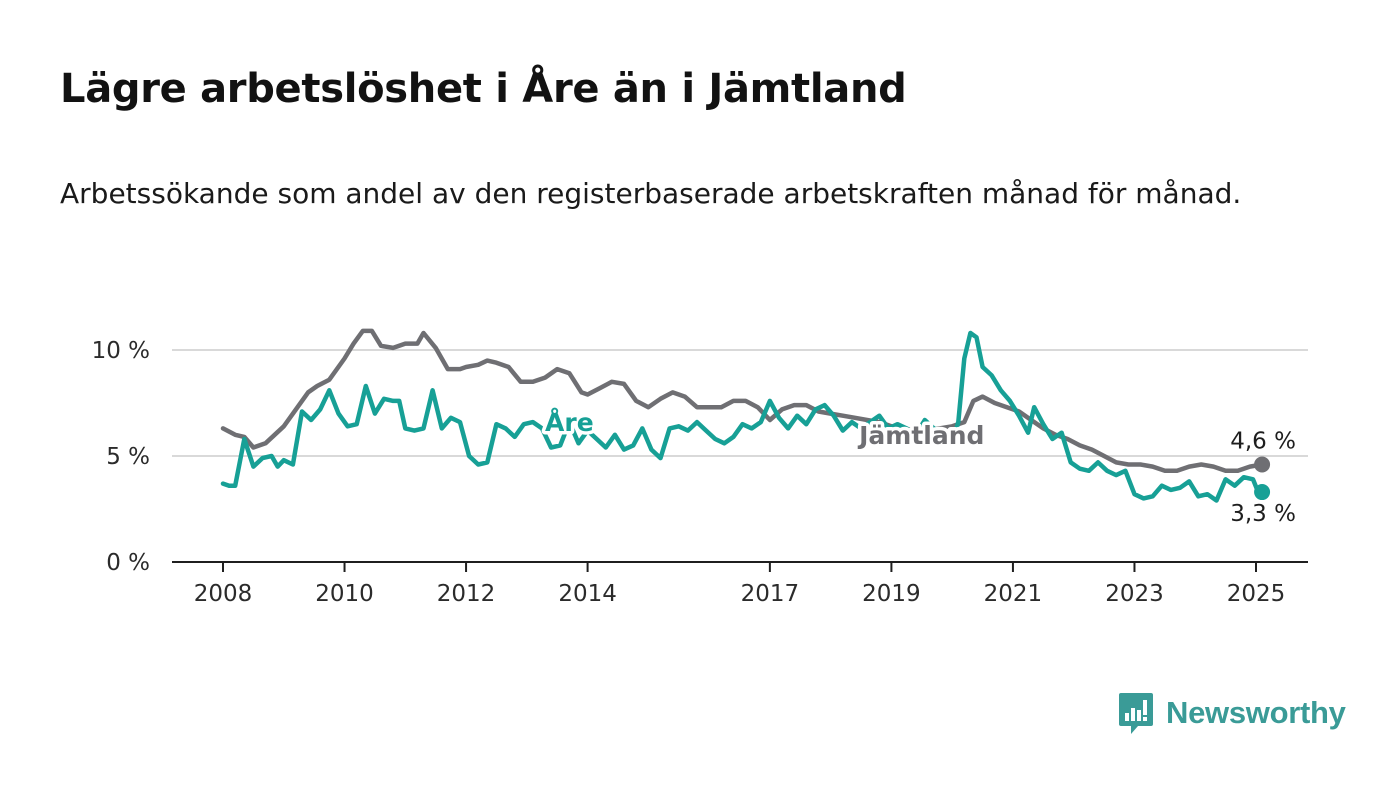 This screenshot has height=794, width=1400. What do you see at coordinates (1262, 464) in the screenshot?
I see `series-end-point-jamtland` at bounding box center [1262, 464].